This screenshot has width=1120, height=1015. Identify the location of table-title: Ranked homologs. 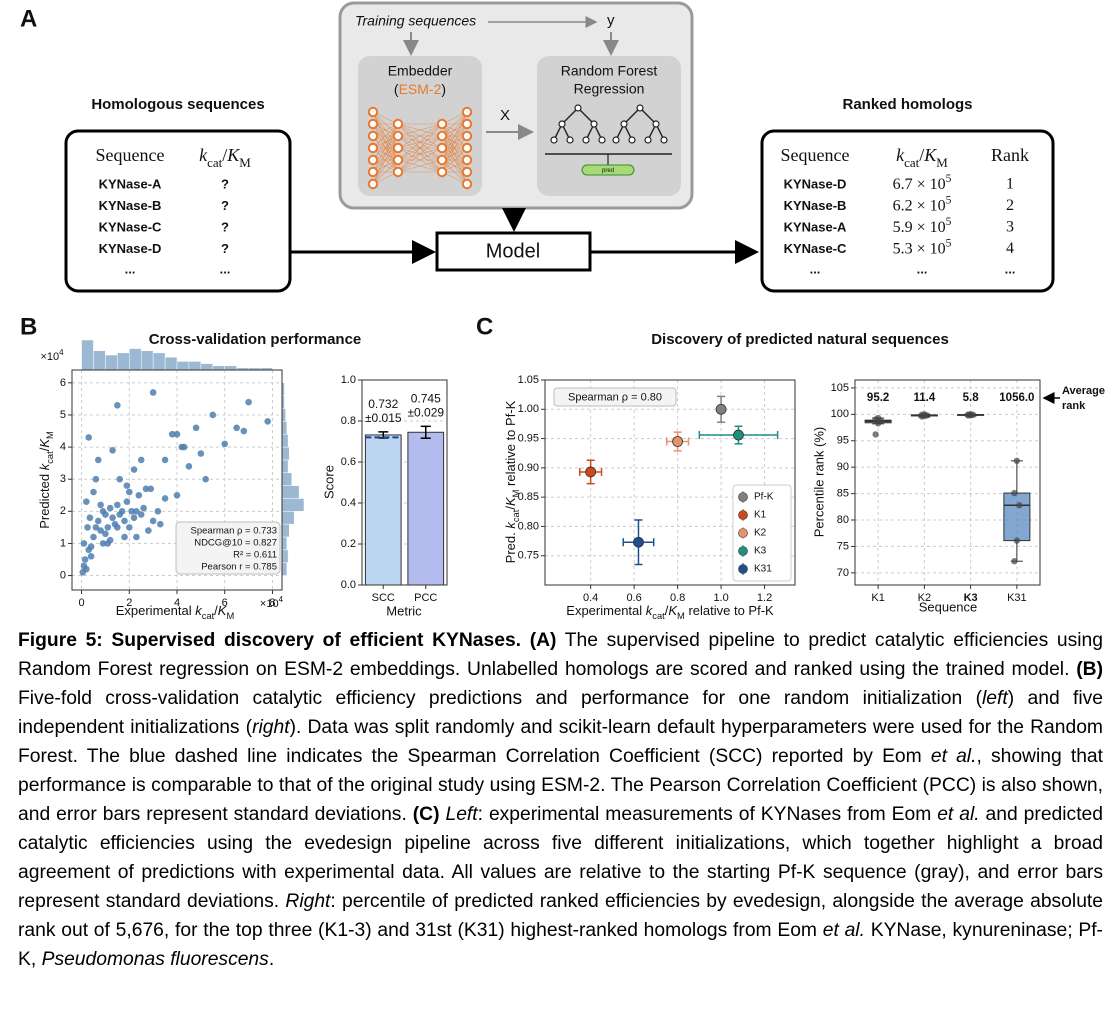
(907, 104).